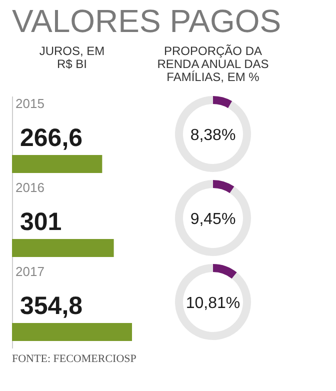  I want to click on text: 8,38%, so click(213, 135).